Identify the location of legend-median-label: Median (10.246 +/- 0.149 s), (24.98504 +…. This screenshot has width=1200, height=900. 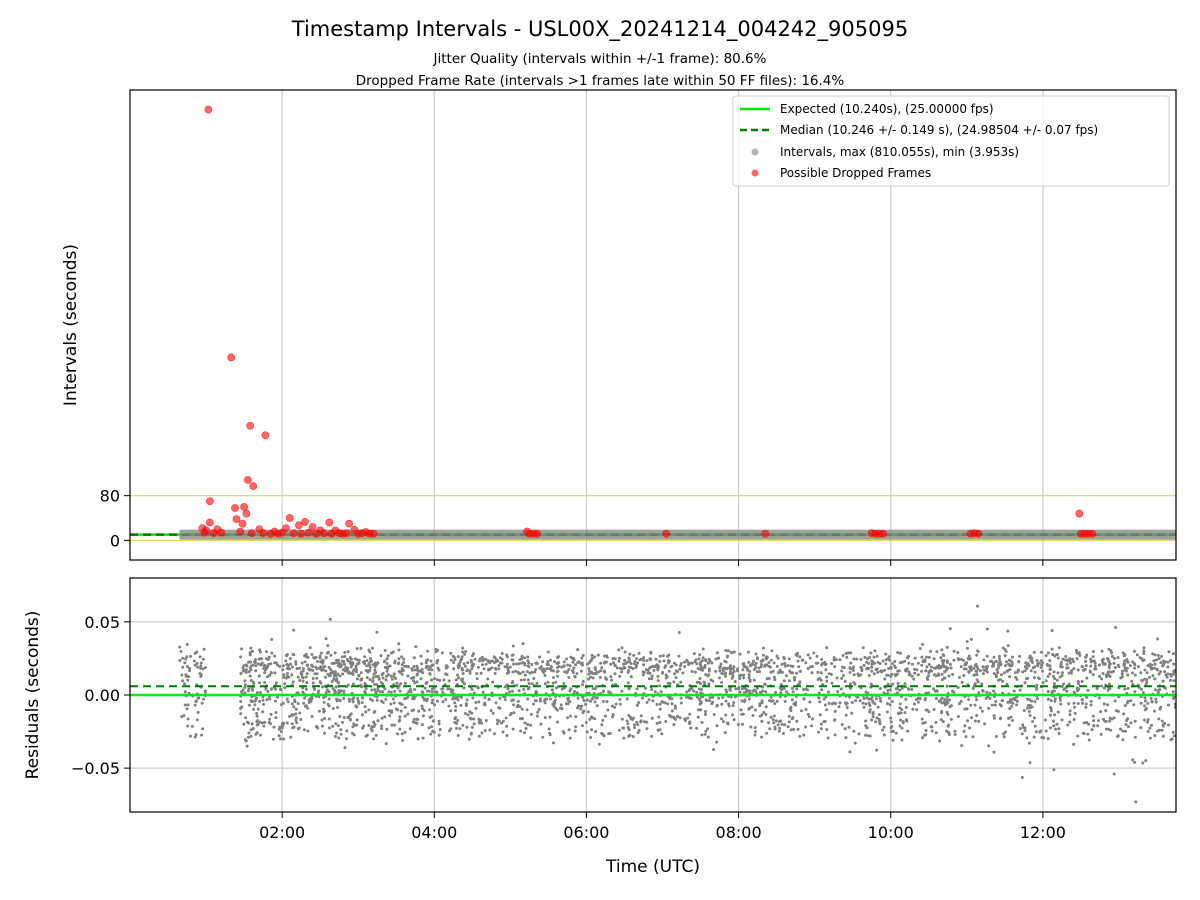
(939, 130).